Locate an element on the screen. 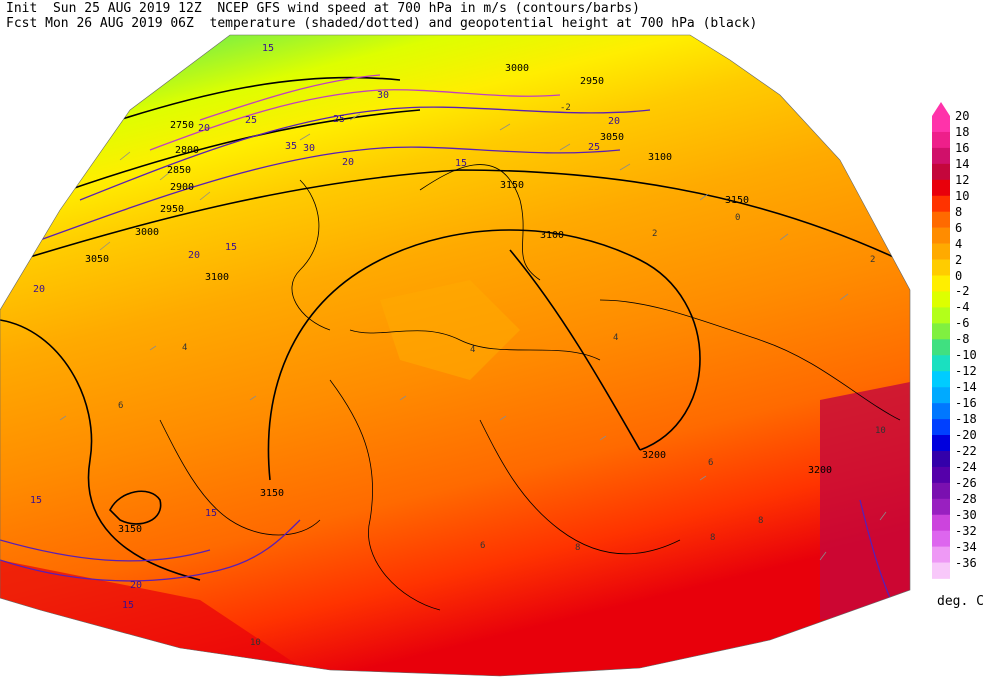  colorbar-label: 20 is located at coordinates (962, 116).